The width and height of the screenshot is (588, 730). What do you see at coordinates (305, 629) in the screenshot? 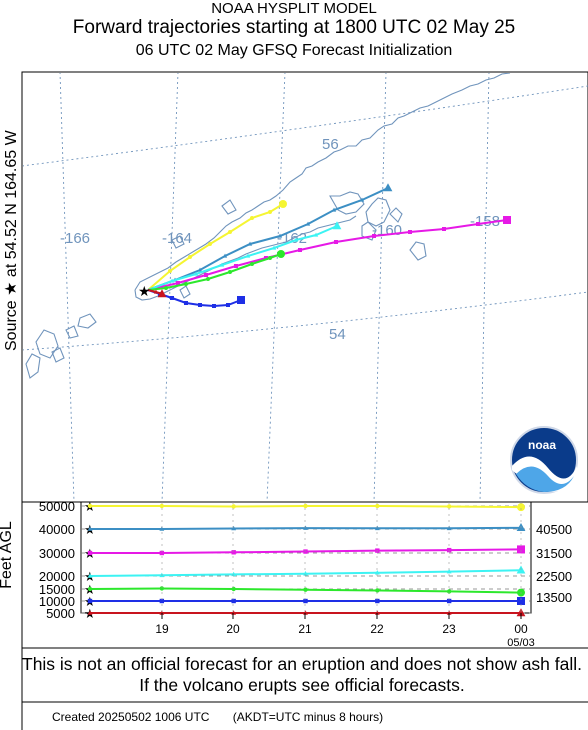
I see `x-tick-label: 21` at bounding box center [305, 629].